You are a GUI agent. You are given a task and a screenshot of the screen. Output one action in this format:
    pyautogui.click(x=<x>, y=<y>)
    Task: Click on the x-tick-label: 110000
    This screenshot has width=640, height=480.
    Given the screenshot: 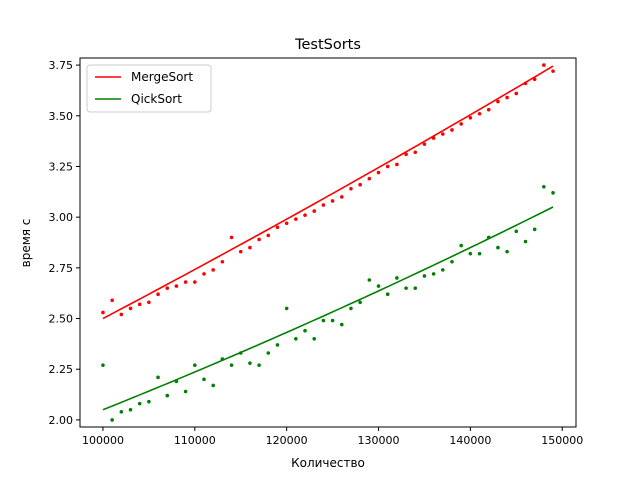 What is the action you would take?
    pyautogui.click(x=195, y=440)
    